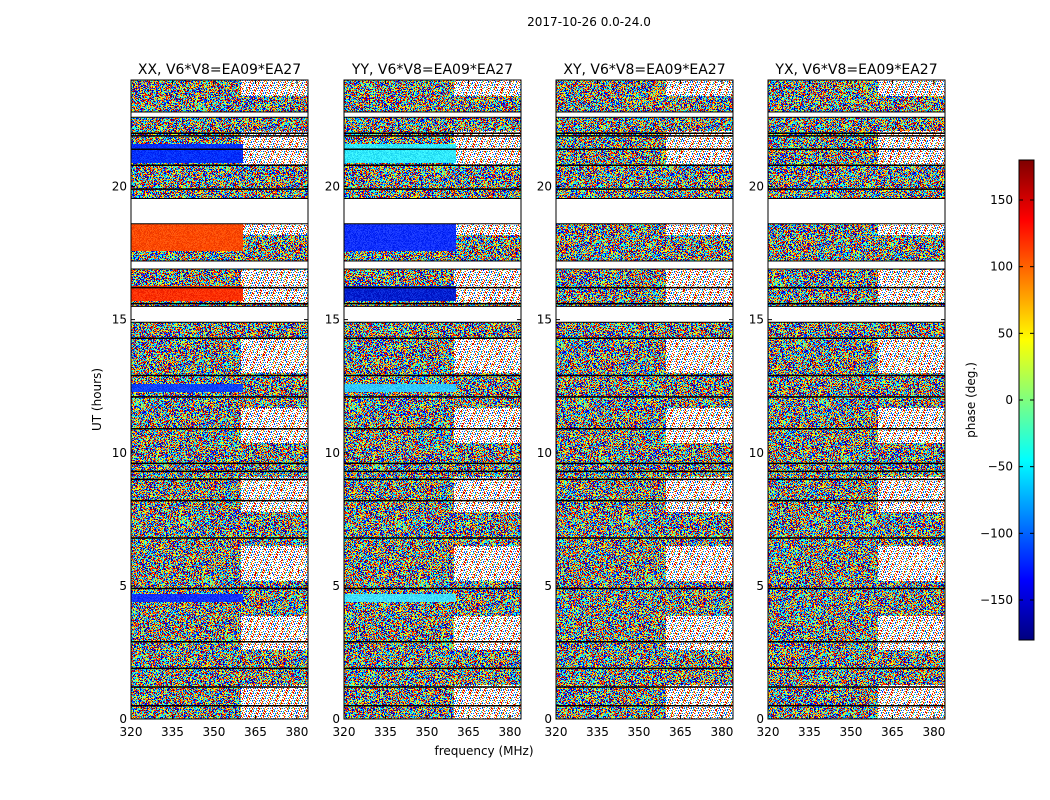 The height and width of the screenshot is (800, 1050). Describe the element at coordinates (644, 70) in the screenshot. I see `panel-title: XY, V6*V8=EA09*EA27` at that location.